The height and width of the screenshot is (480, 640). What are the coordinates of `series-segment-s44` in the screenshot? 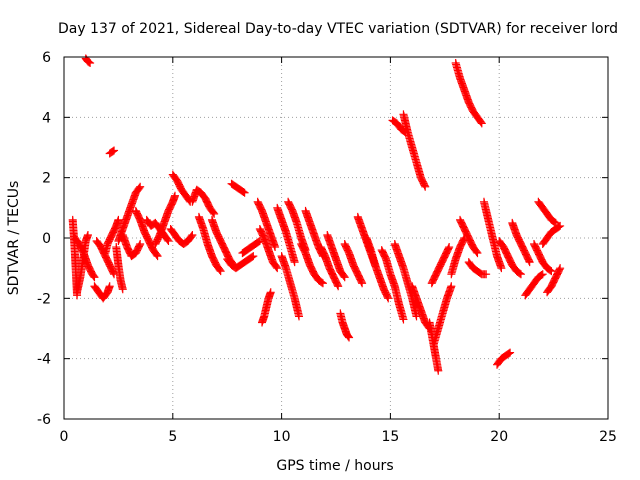 It's located at (442, 315).